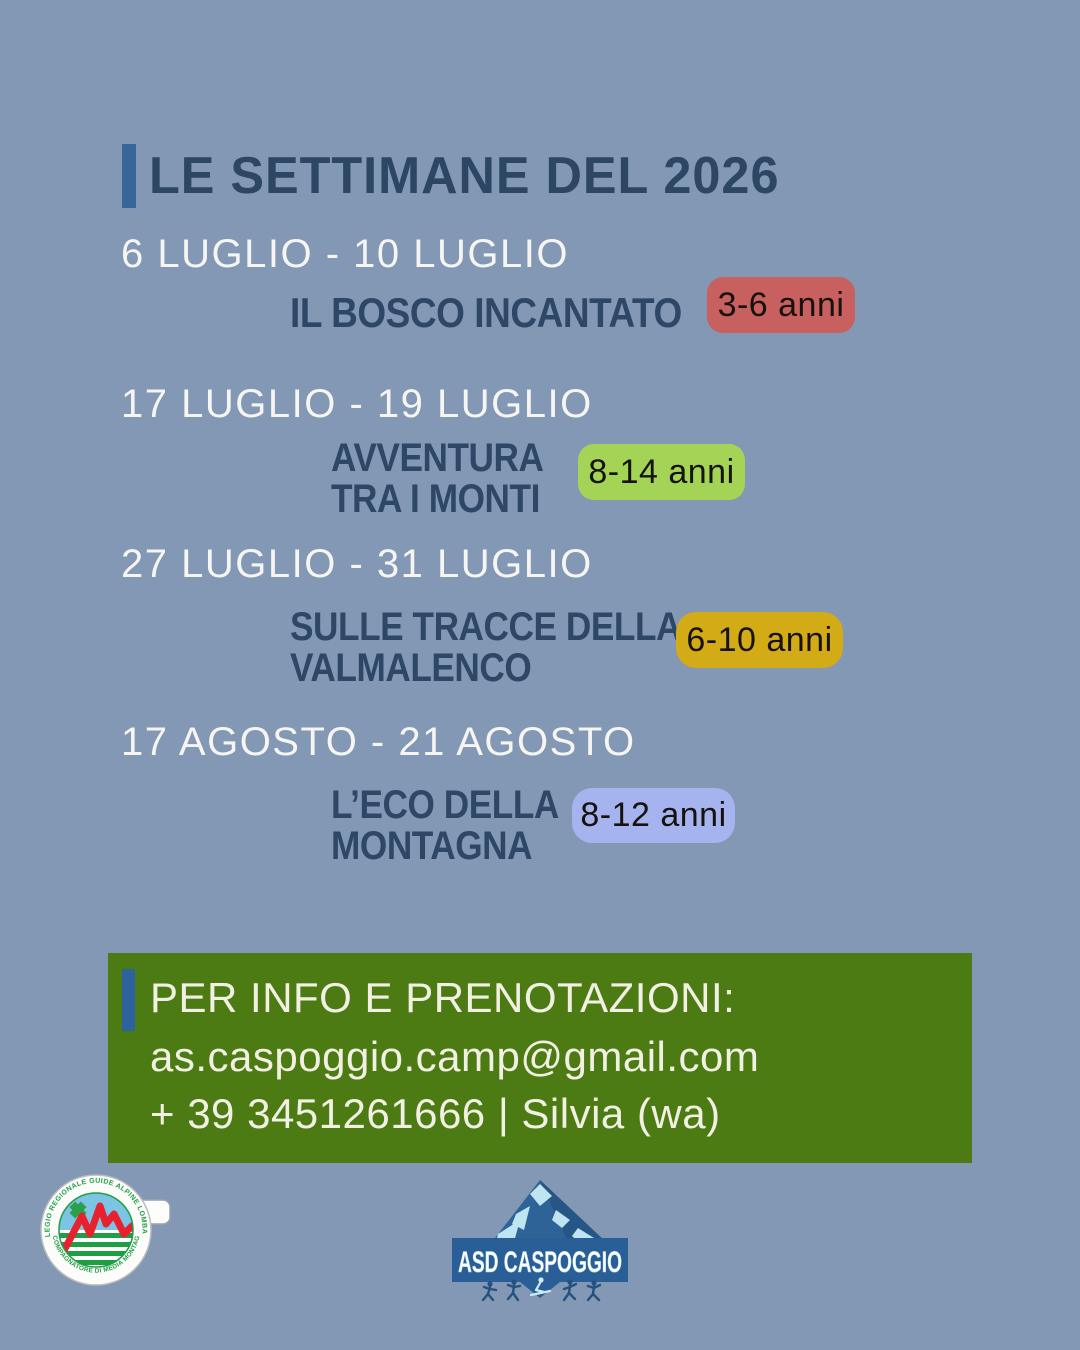  I want to click on logo-banner, so click(540, 1260).